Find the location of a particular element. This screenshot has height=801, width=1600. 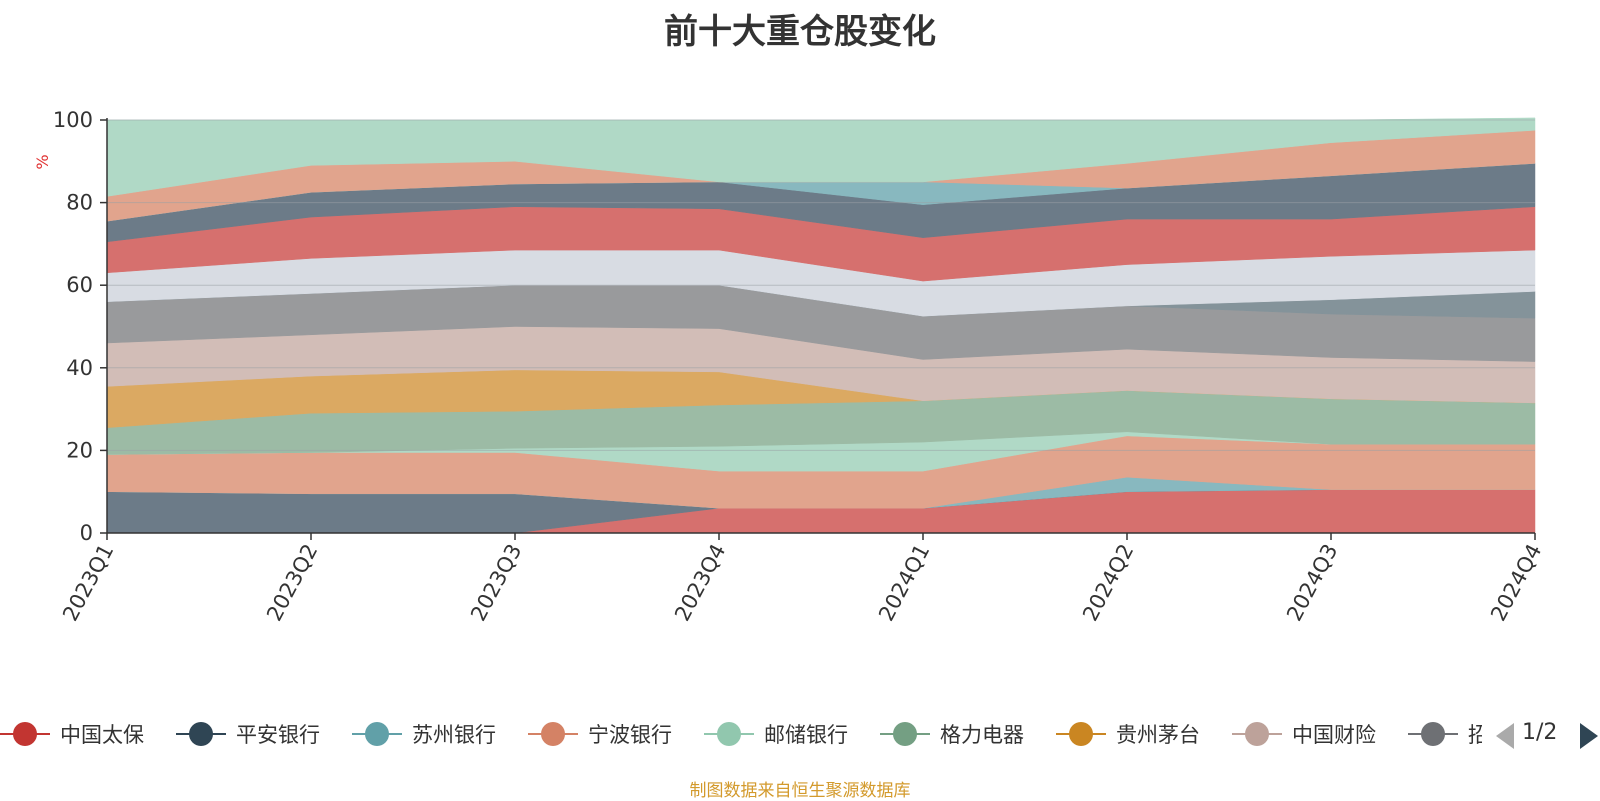

x-tick-label: 2024Q2 is located at coordinates (1108, 582).